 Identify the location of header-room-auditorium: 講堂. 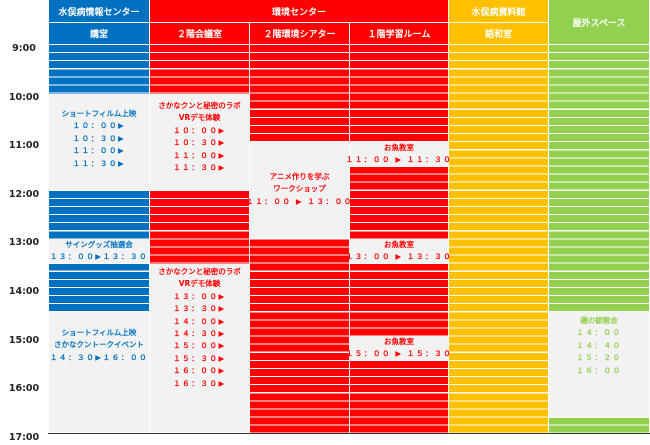
(99, 34).